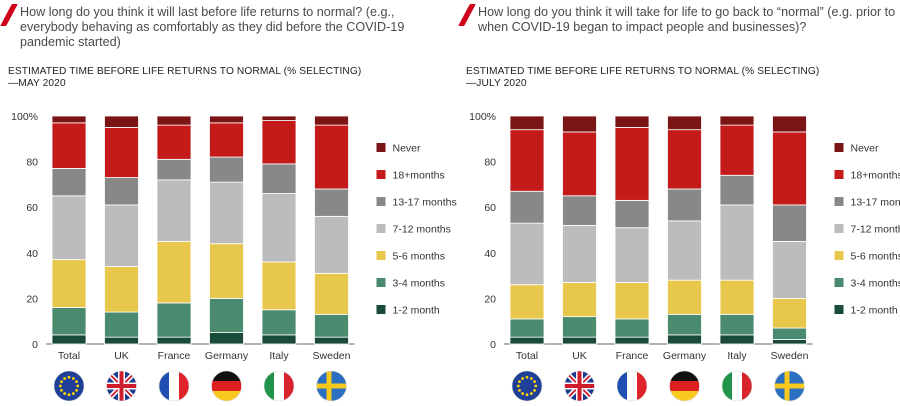 This screenshot has height=406, width=900. What do you see at coordinates (737, 356) in the screenshot?
I see `x-category-label: Italy` at bounding box center [737, 356].